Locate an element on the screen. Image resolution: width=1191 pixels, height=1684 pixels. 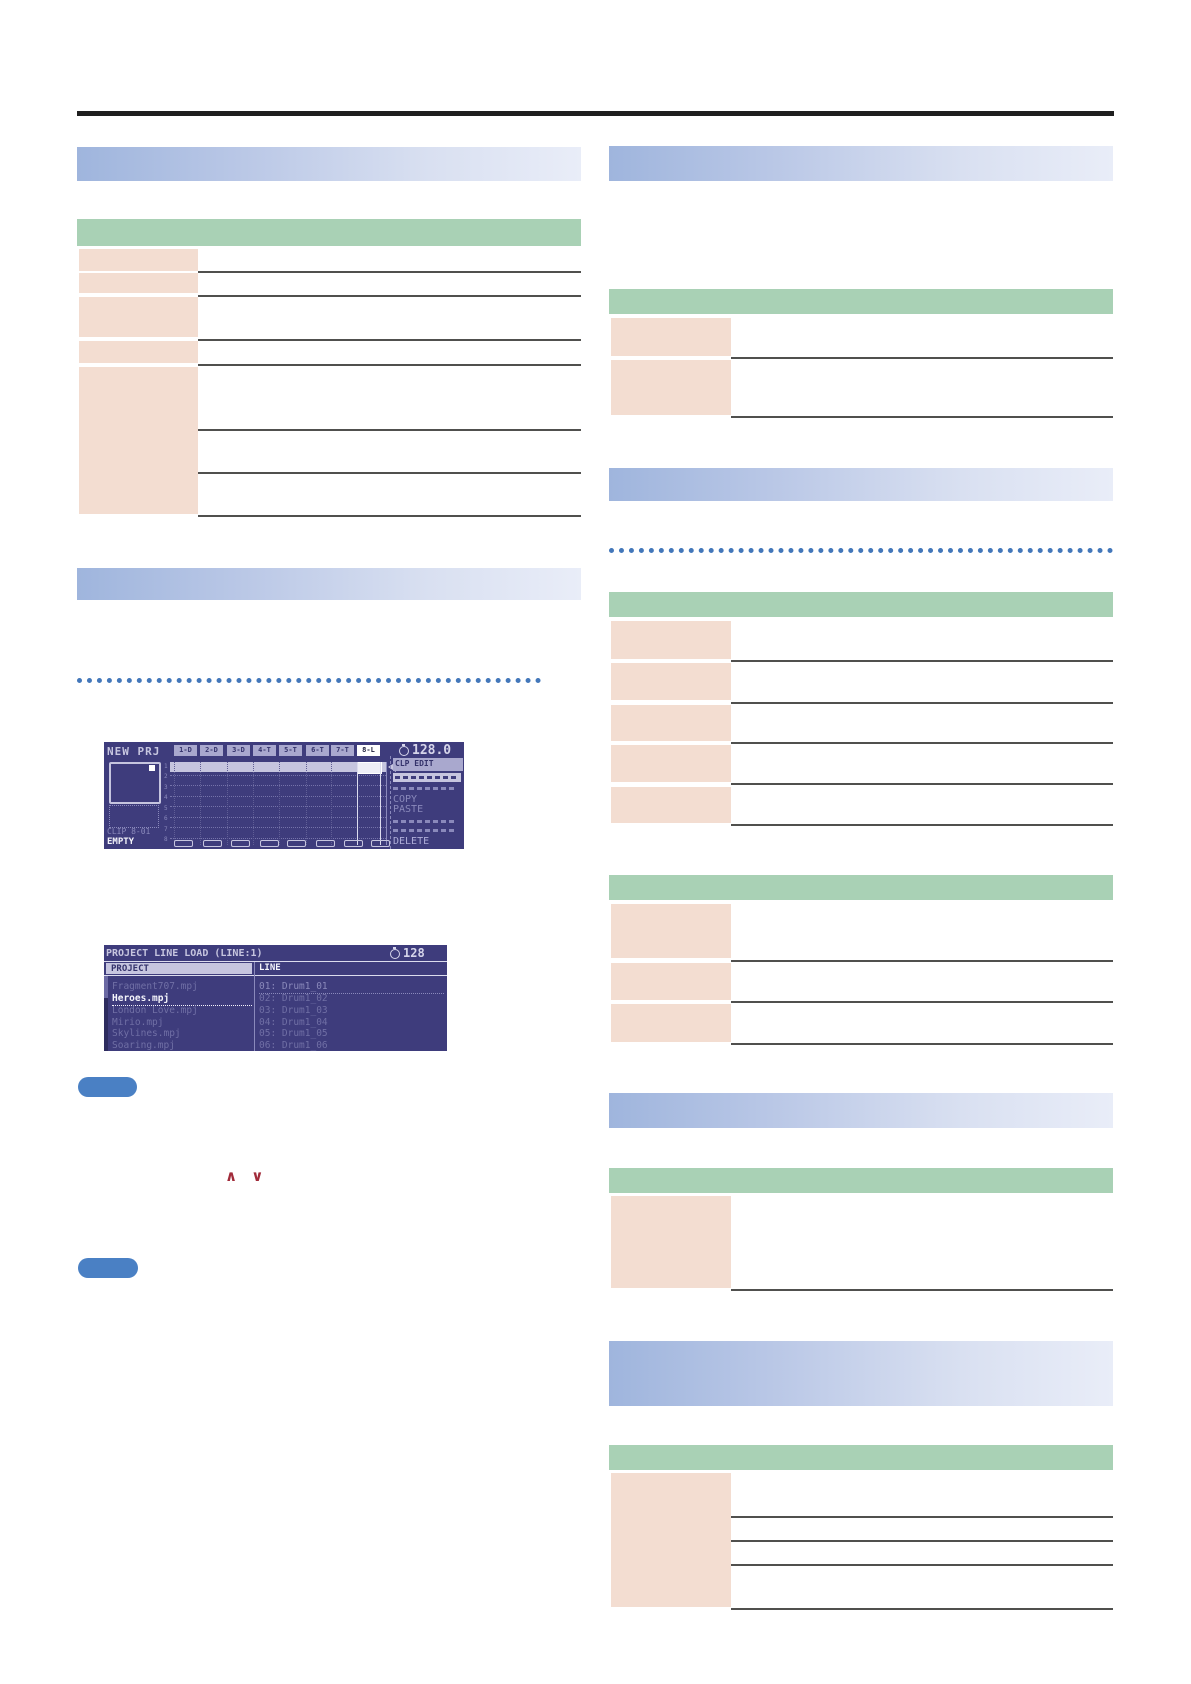
lcd2-column-divider is located at coordinates (254, 1006).